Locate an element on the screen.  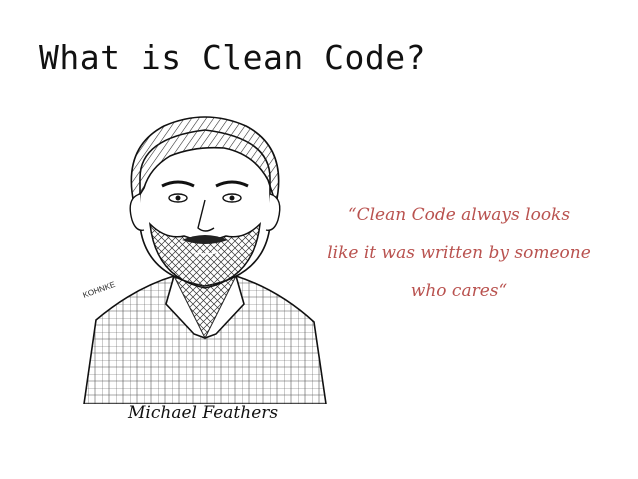
quote-line: like it was written by someone is located at coordinates (459, 253).